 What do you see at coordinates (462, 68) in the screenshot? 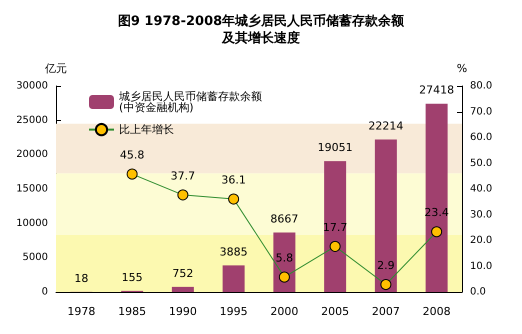
I see `y2-axis-title: %` at bounding box center [462, 68].